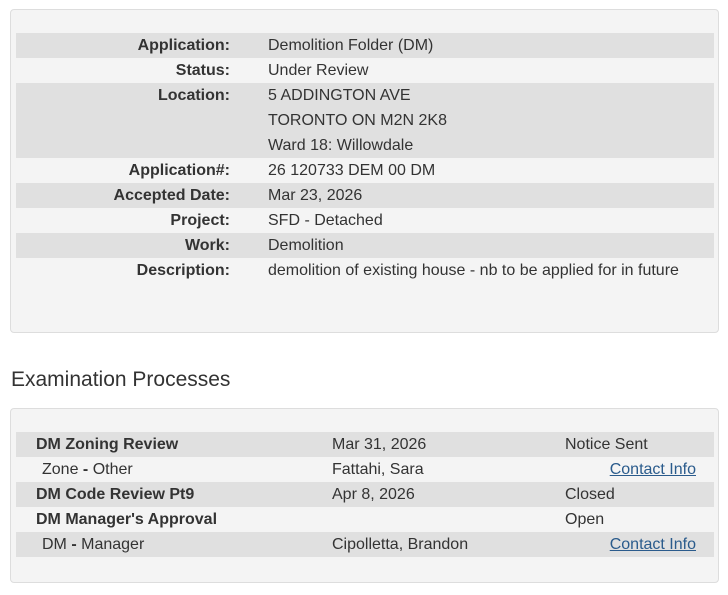  Describe the element at coordinates (491, 220) in the screenshot. I see `detail-value: SFD - Detached` at that location.